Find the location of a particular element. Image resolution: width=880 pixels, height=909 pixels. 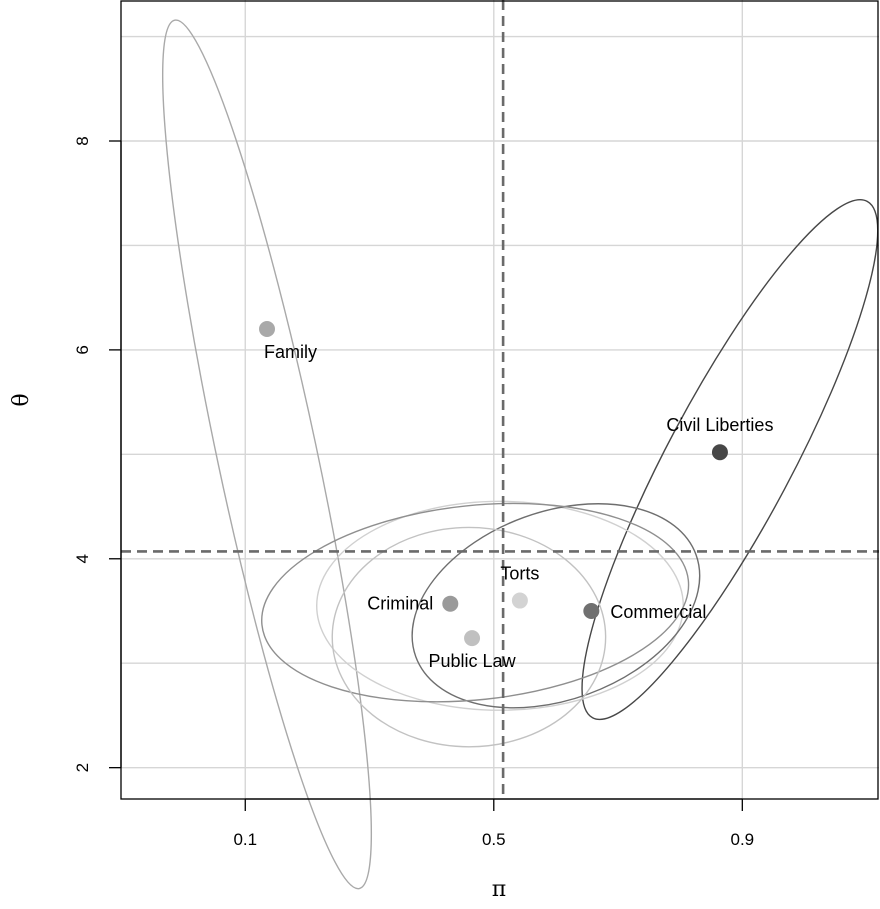

y-axis-title: θ is located at coordinates (21, 399).